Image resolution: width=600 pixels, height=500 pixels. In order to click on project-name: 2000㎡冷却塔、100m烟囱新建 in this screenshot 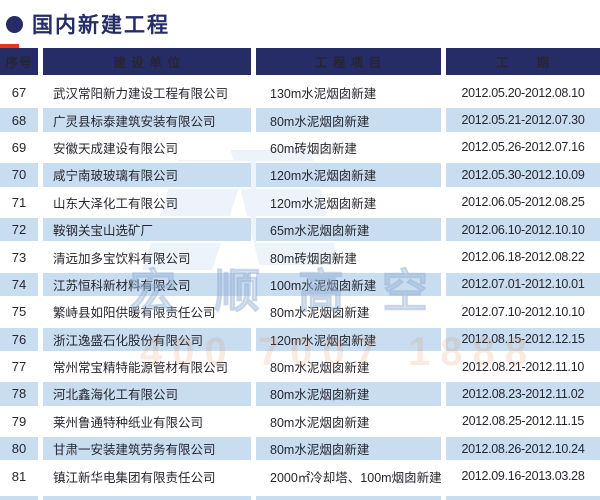, I will do `click(355, 477)`.